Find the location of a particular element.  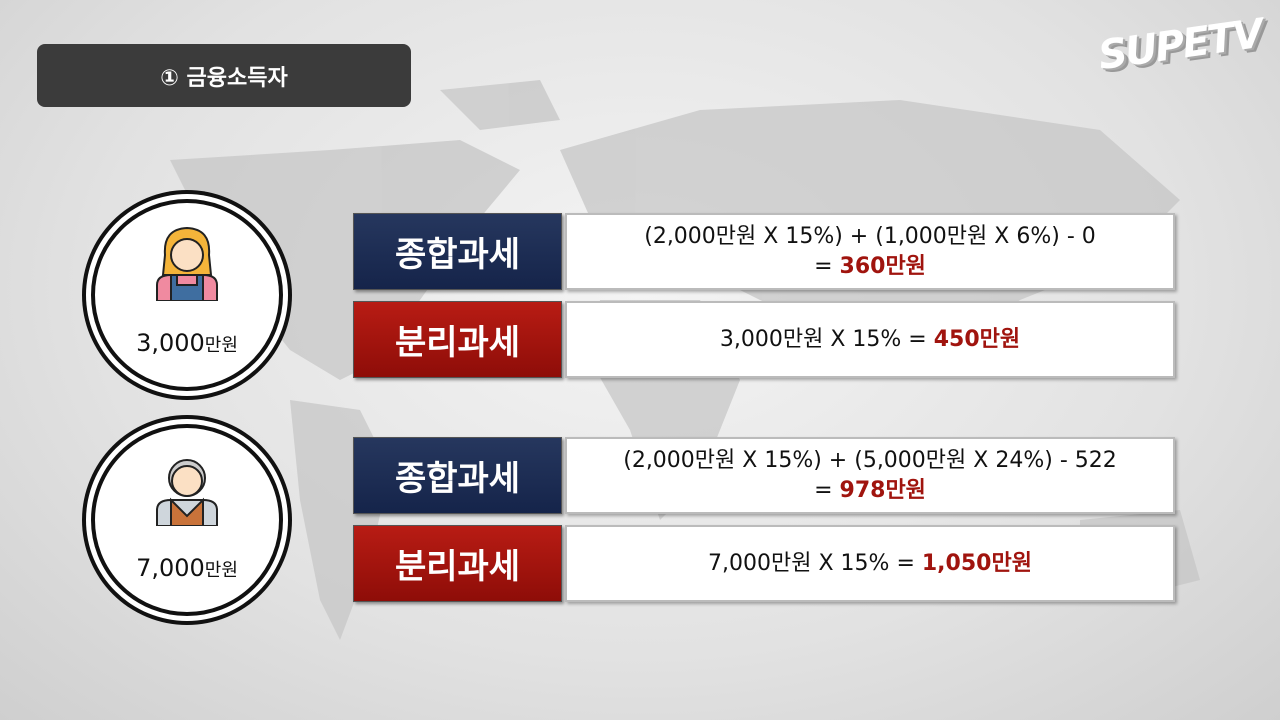

person-circle: 7,000만원 is located at coordinates (187, 520).